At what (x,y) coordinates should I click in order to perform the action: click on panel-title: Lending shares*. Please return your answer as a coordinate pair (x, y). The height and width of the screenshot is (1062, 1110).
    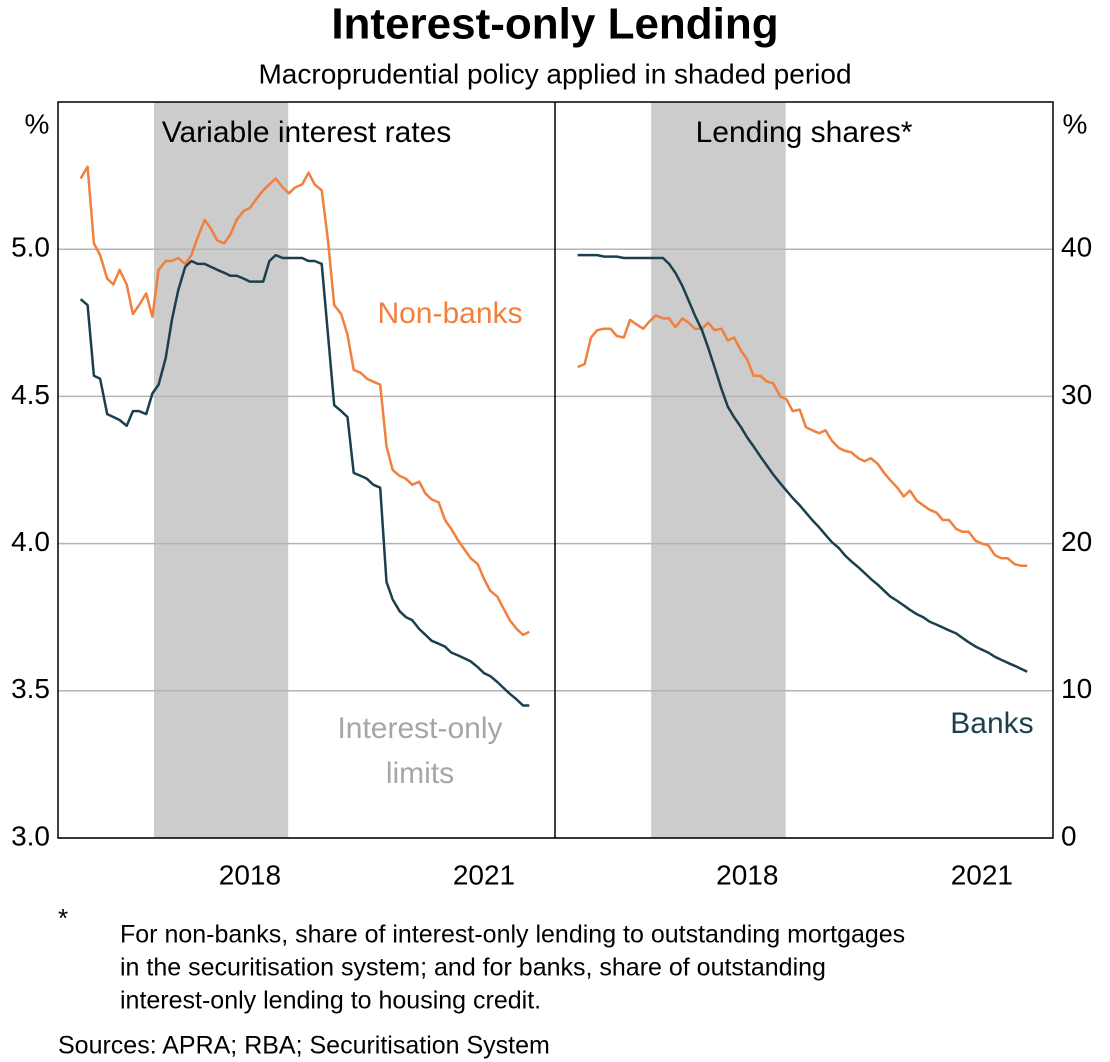
    Looking at the image, I should click on (804, 132).